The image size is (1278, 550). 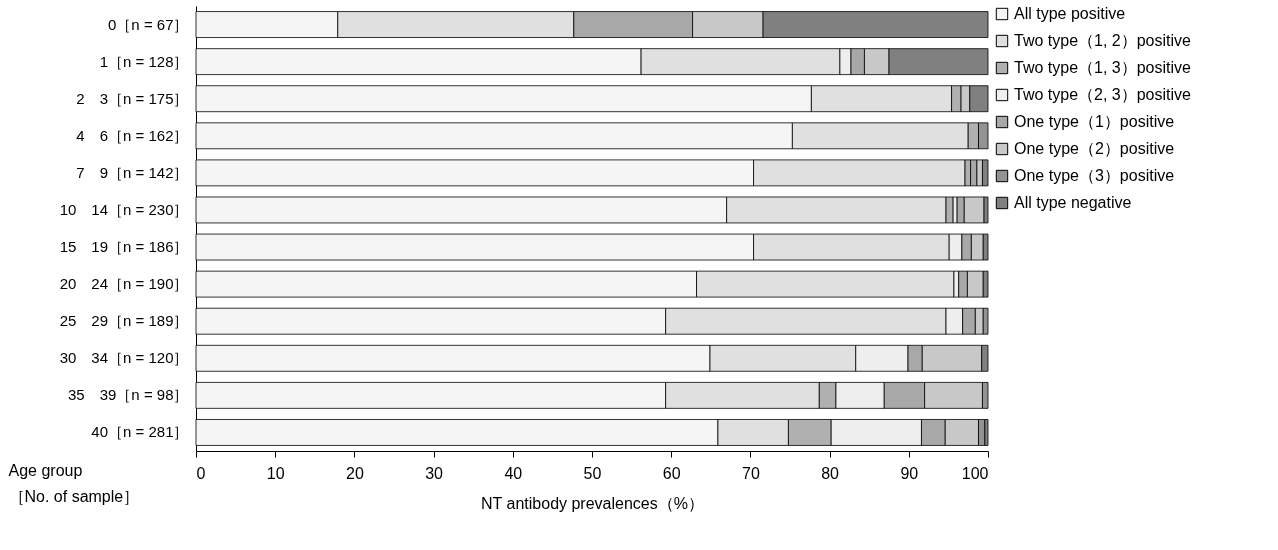 What do you see at coordinates (1103, 94) in the screenshot?
I see `legend-label: Two type（2, 3）positive` at bounding box center [1103, 94].